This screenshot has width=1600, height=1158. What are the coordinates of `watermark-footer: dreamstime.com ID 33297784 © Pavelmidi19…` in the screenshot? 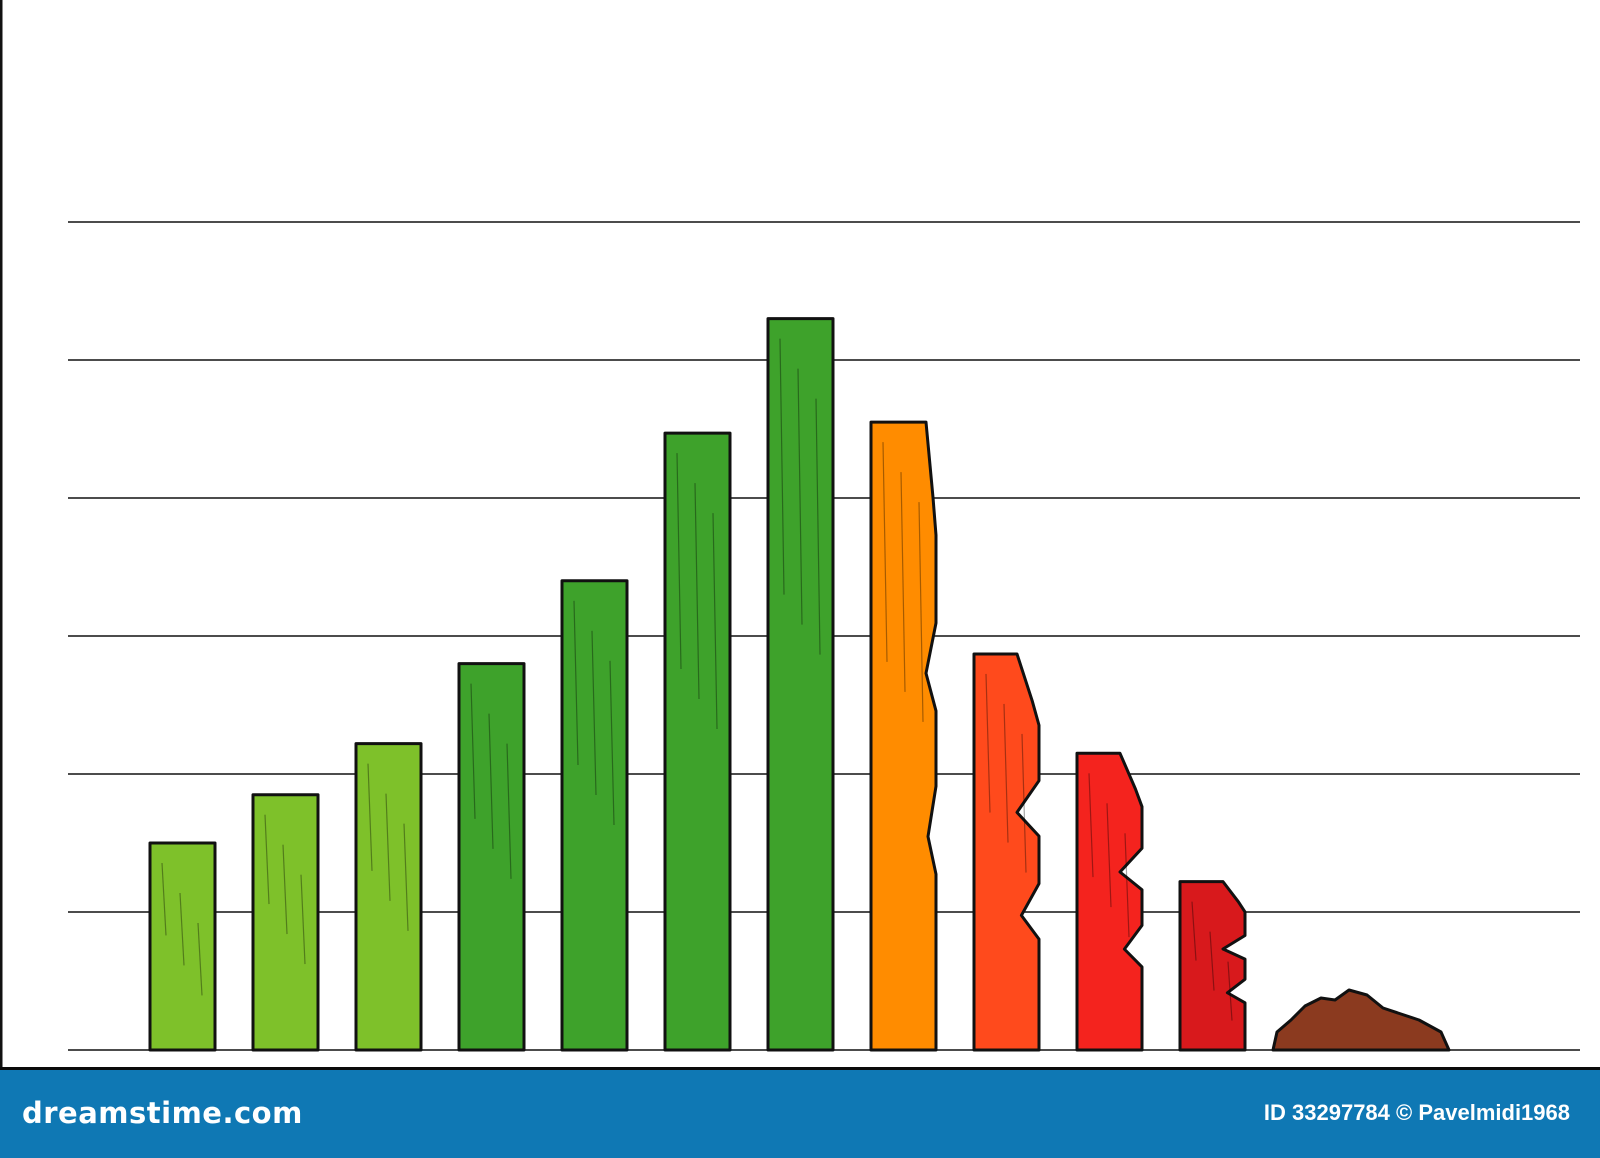 It's located at (800, 1112).